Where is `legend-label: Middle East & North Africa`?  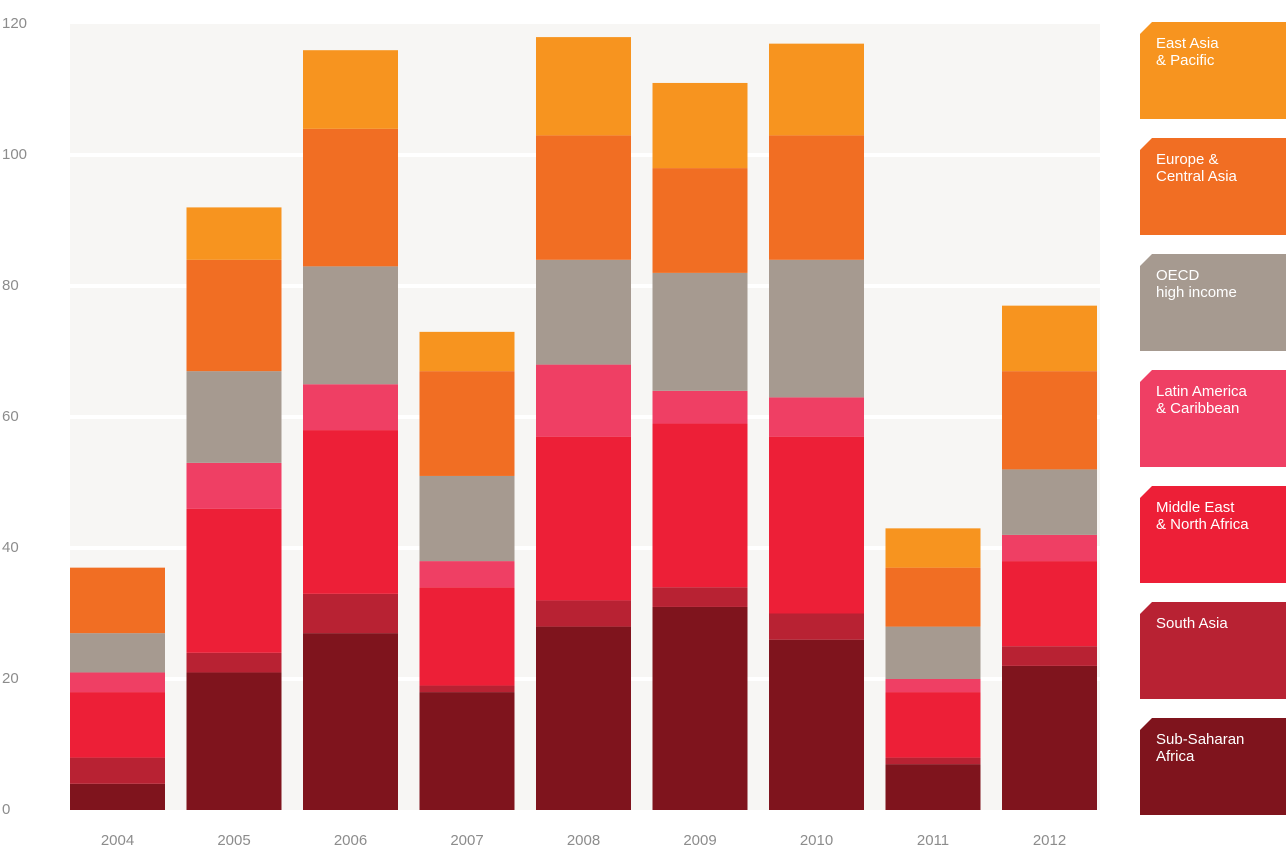
legend-label: Middle East & North Africa is located at coordinates (1202, 516).